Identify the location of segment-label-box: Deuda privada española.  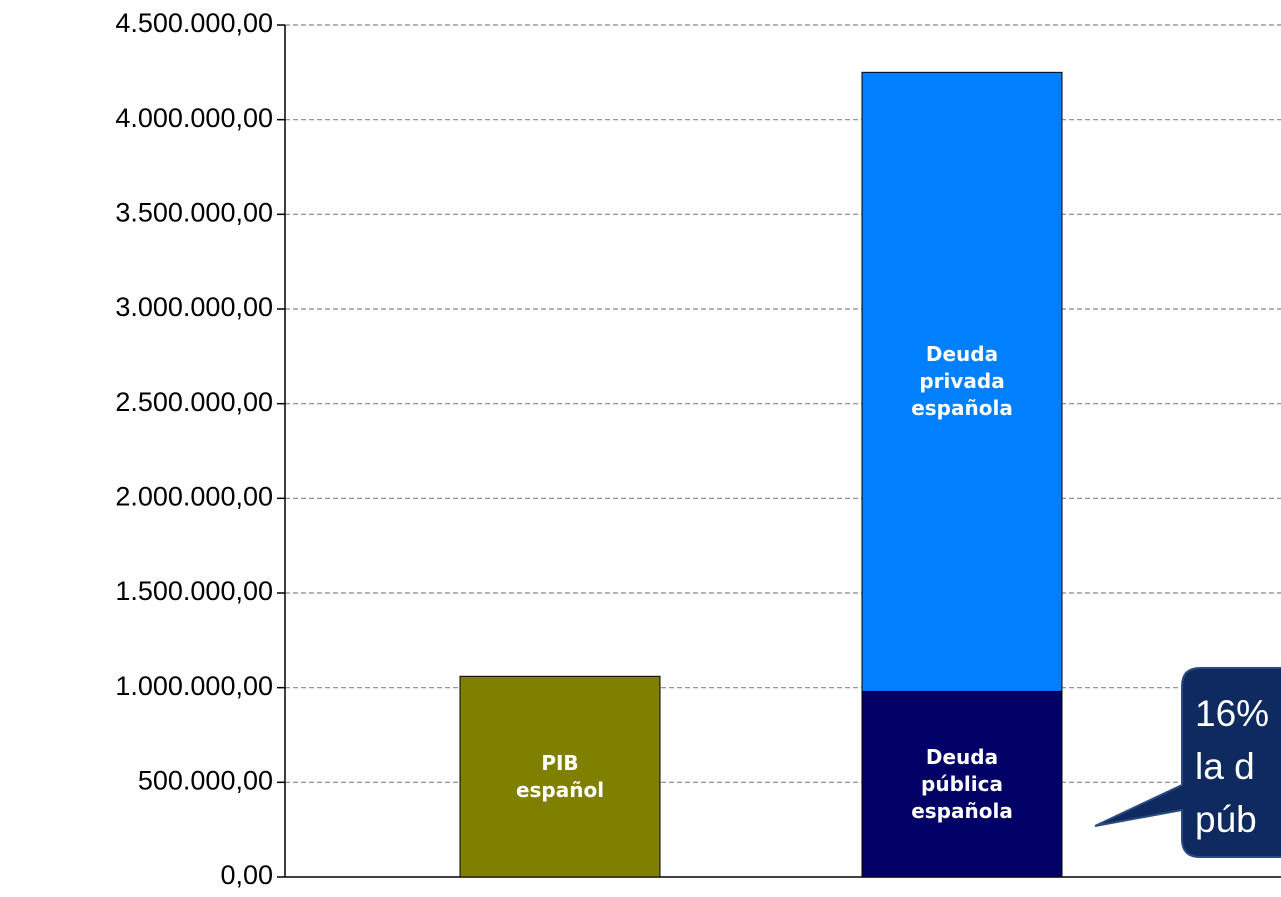
(962, 381).